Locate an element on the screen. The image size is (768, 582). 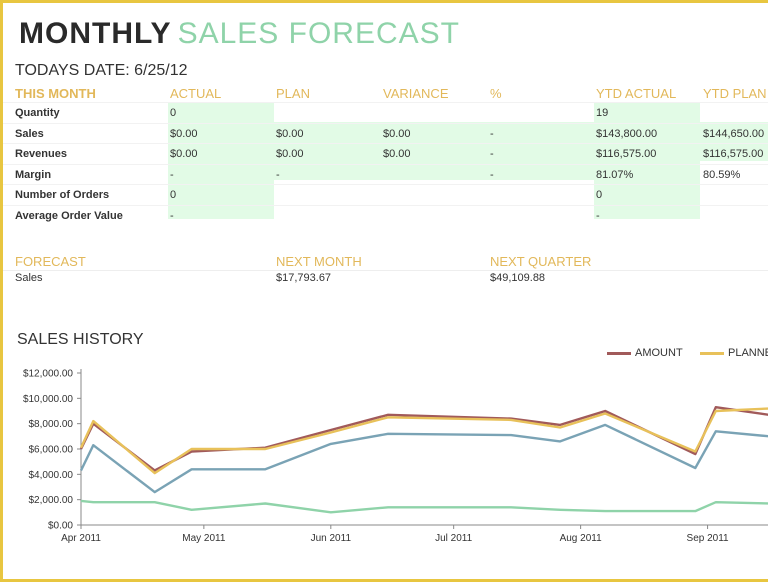
header-ytd-actual: YTD ACTUAL is located at coordinates (636, 93).